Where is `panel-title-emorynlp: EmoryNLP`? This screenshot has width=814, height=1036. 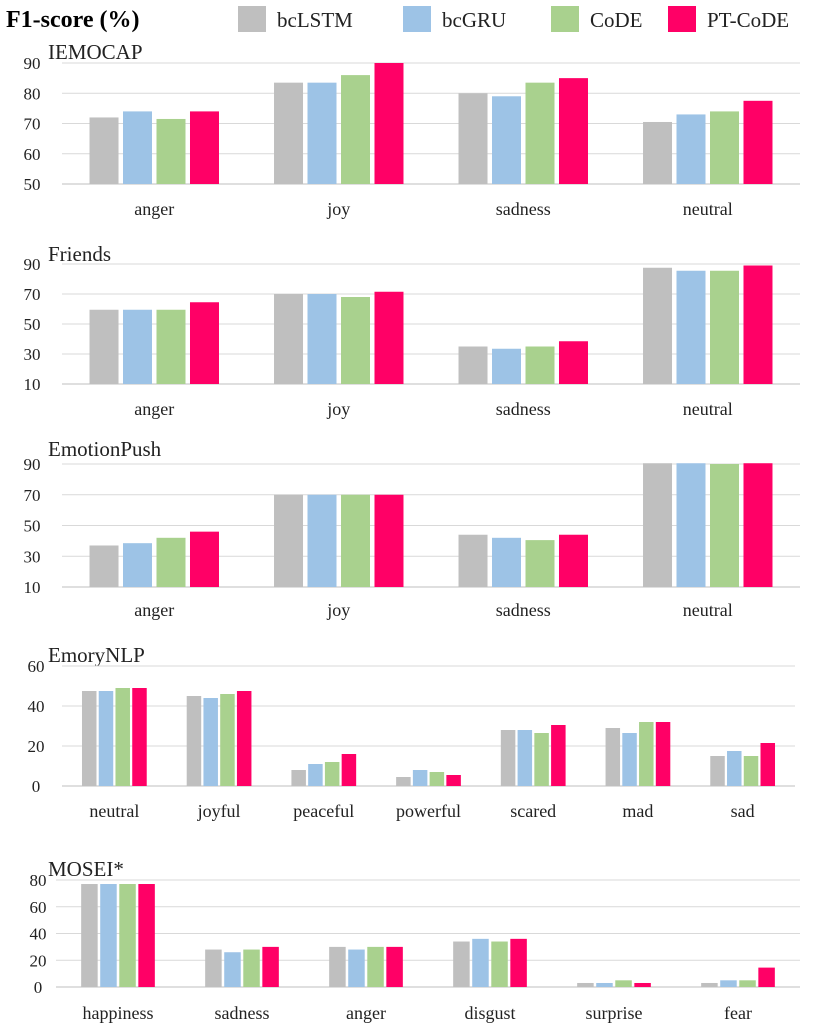
panel-title-emorynlp: EmoryNLP is located at coordinates (96, 655).